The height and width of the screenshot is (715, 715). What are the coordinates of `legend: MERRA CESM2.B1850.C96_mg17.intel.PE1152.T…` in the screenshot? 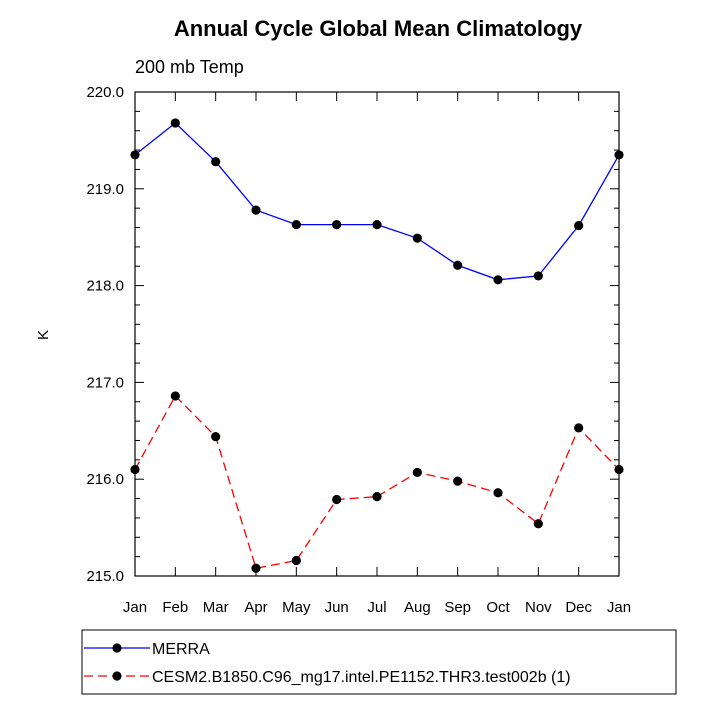 It's located at (379, 662).